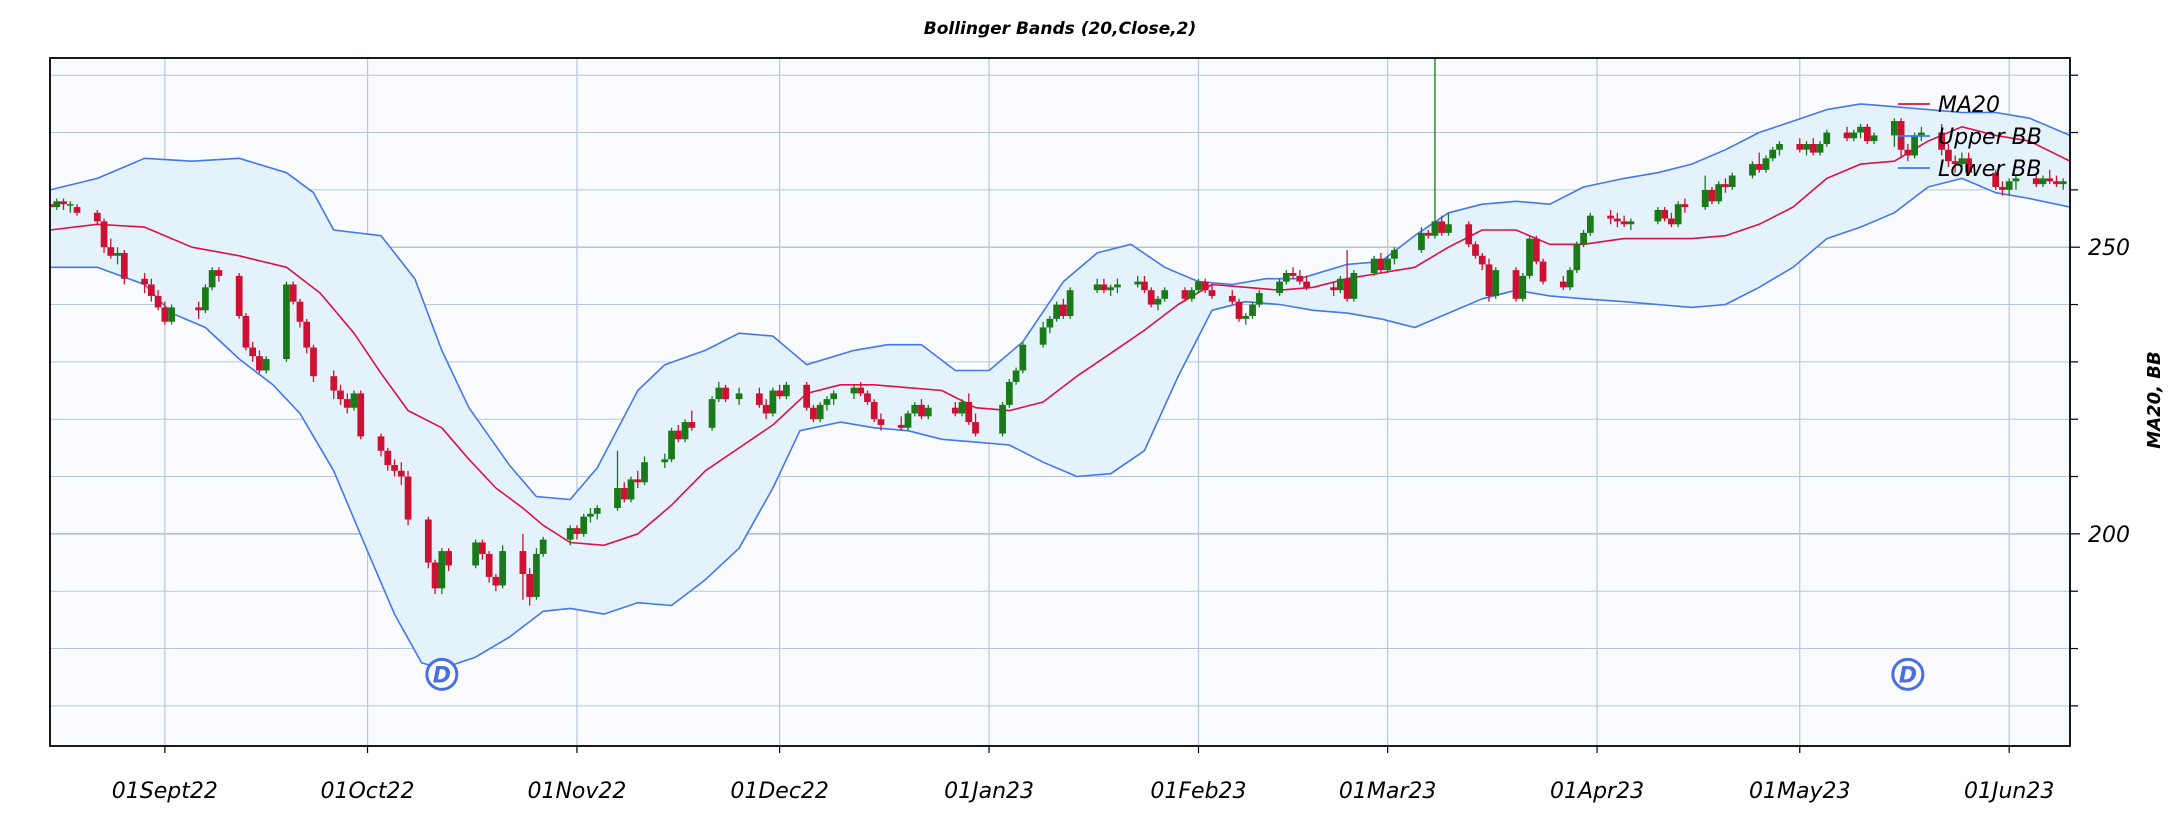 This screenshot has height=820, width=2174. I want to click on legend-label: Upper BB, so click(1990, 137).